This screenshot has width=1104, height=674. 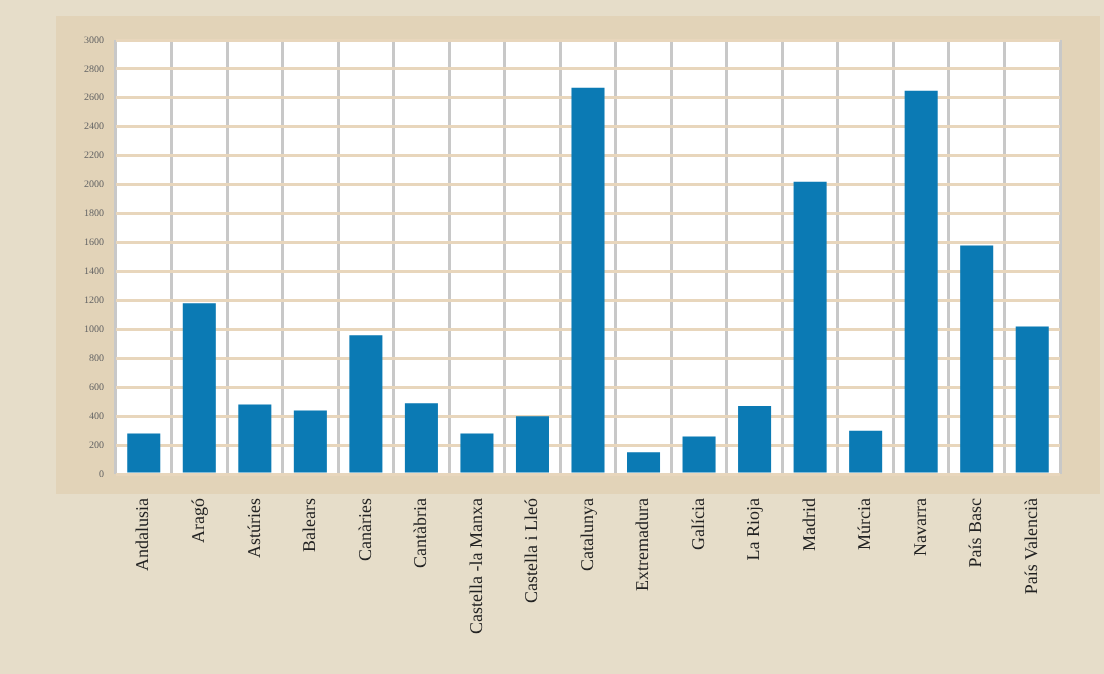 I want to click on x-tick-label: Cantàbria, so click(x=420, y=533).